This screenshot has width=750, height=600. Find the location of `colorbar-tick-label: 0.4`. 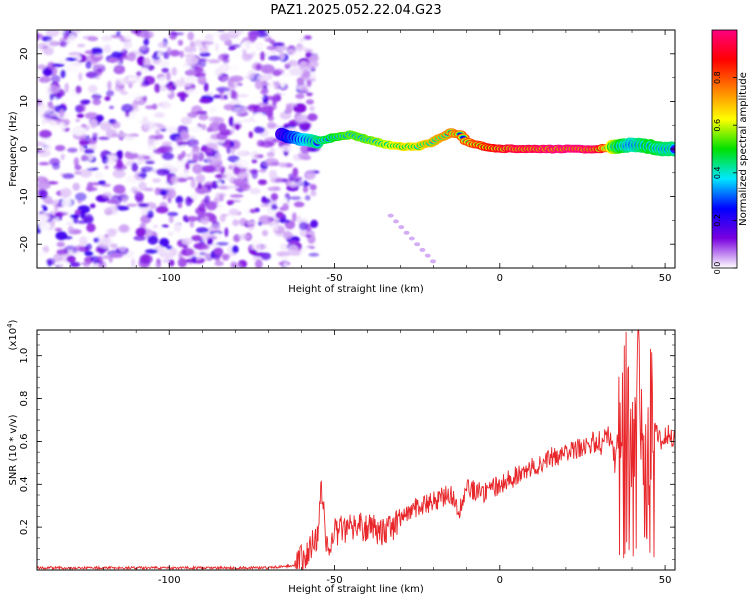

colorbar-tick-label: 0.4 is located at coordinates (717, 172).